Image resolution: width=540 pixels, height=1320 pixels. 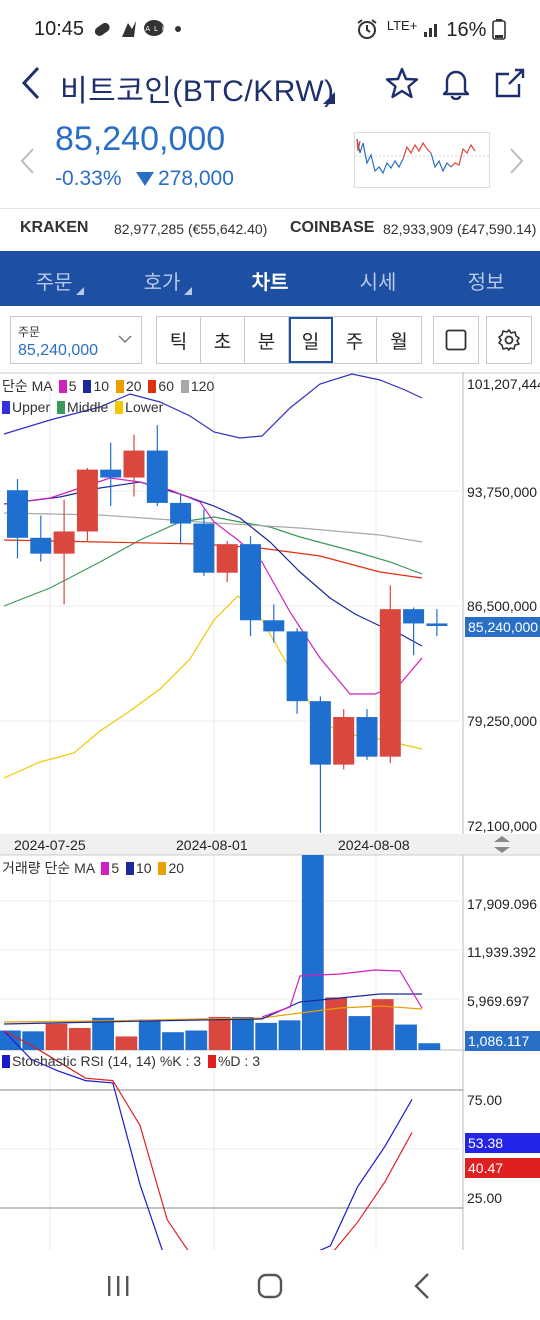 I want to click on bb-middle-line, so click(x=213, y=561).